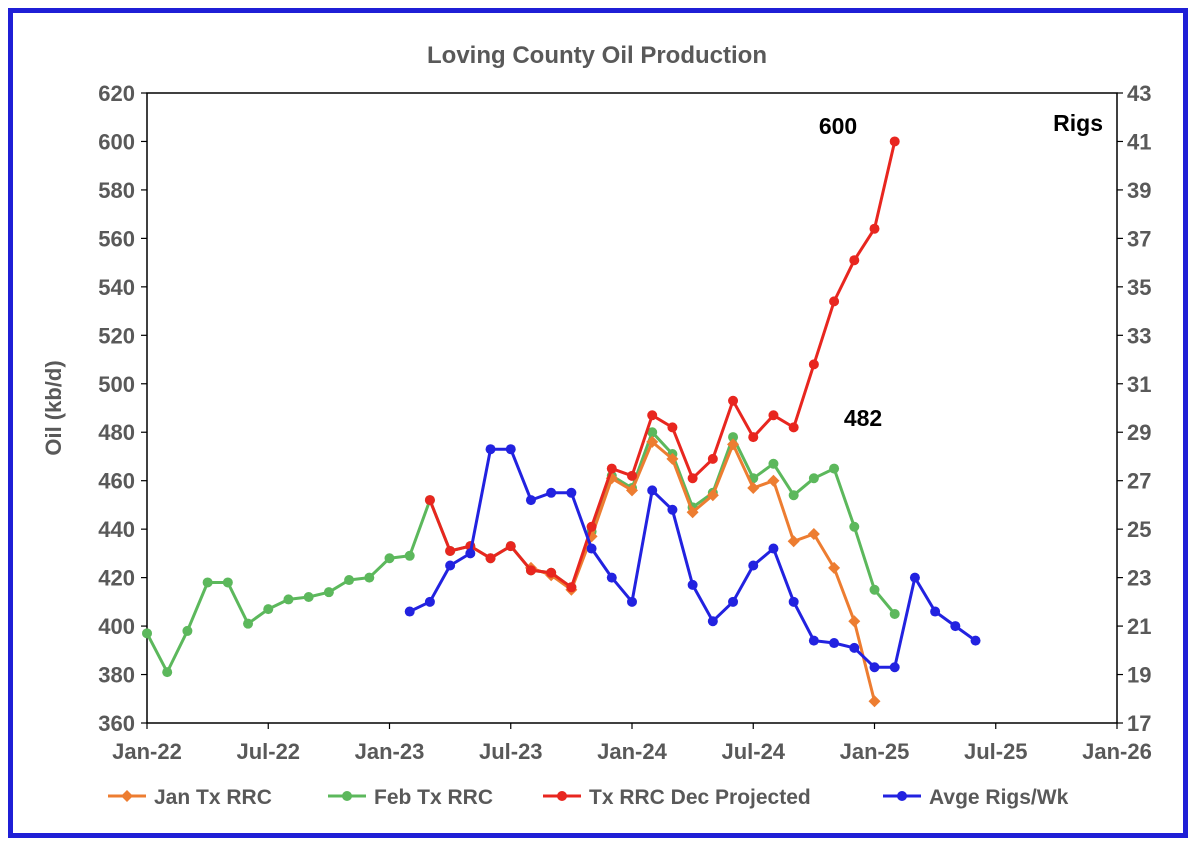 The image size is (1194, 842). Describe the element at coordinates (1139, 190) in the screenshot. I see `y2-tick-label: 39` at that location.